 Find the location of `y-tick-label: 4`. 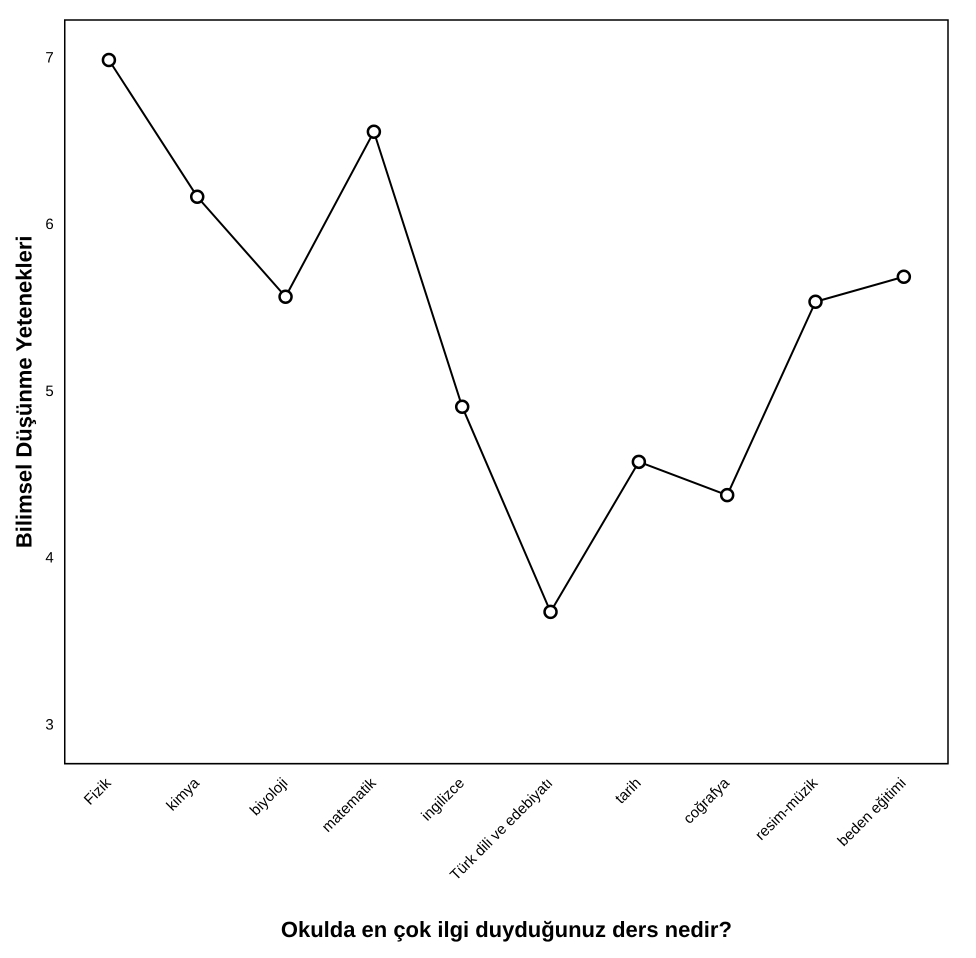

y-tick-label: 4 is located at coordinates (49, 558).